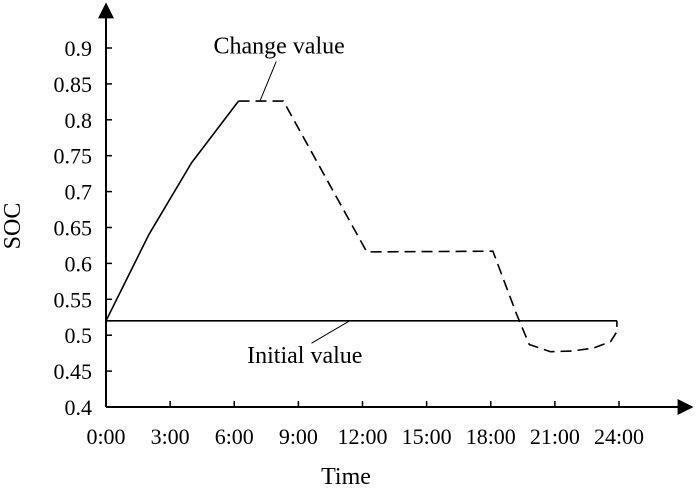 This screenshot has height=489, width=699. Describe the element at coordinates (79, 48) in the screenshot. I see `y-tick-label: 0.9` at that location.